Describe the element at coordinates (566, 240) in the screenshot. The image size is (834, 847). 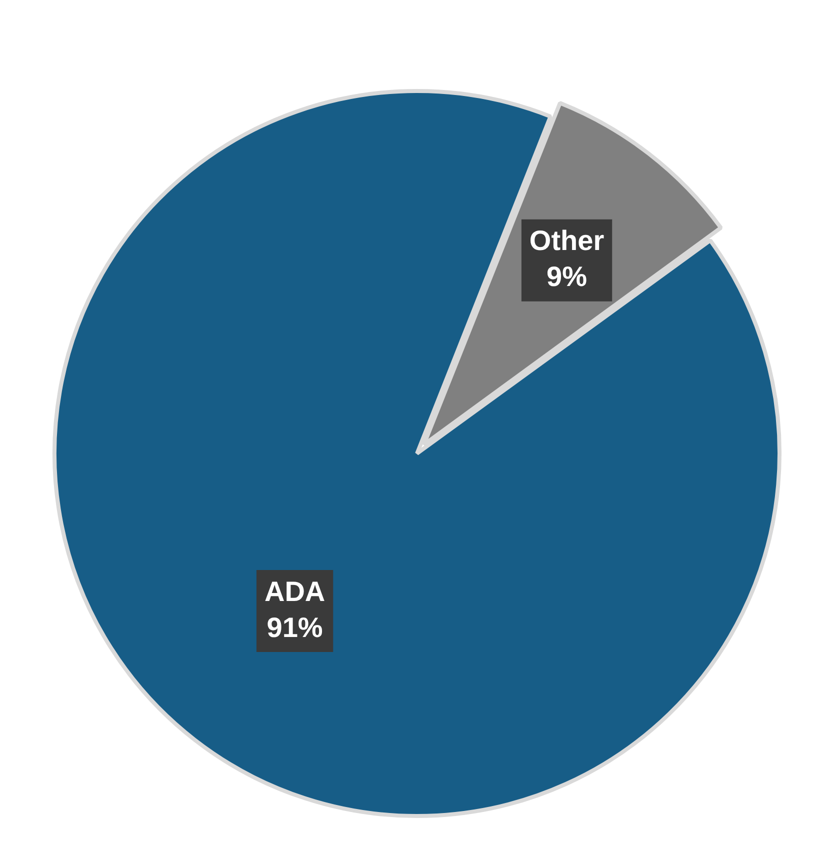
I see `slice-label: Other` at that location.